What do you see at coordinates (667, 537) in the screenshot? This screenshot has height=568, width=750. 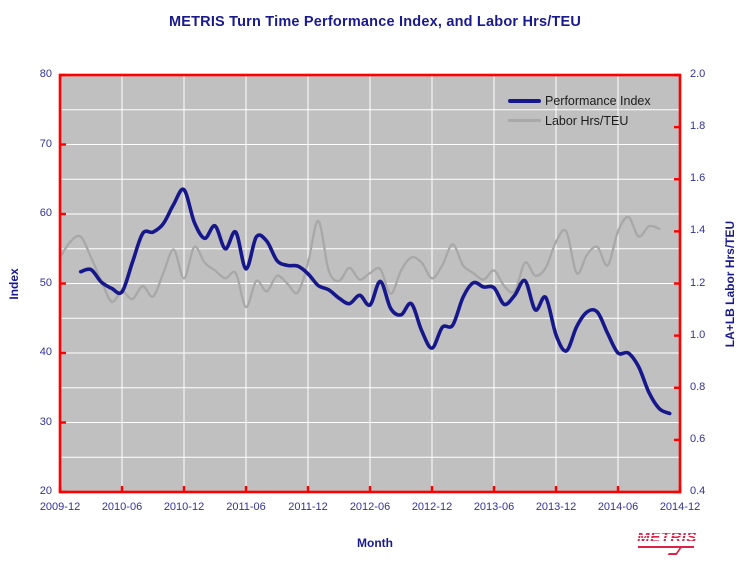 I see `metris-logo-text: METRIS` at bounding box center [667, 537].